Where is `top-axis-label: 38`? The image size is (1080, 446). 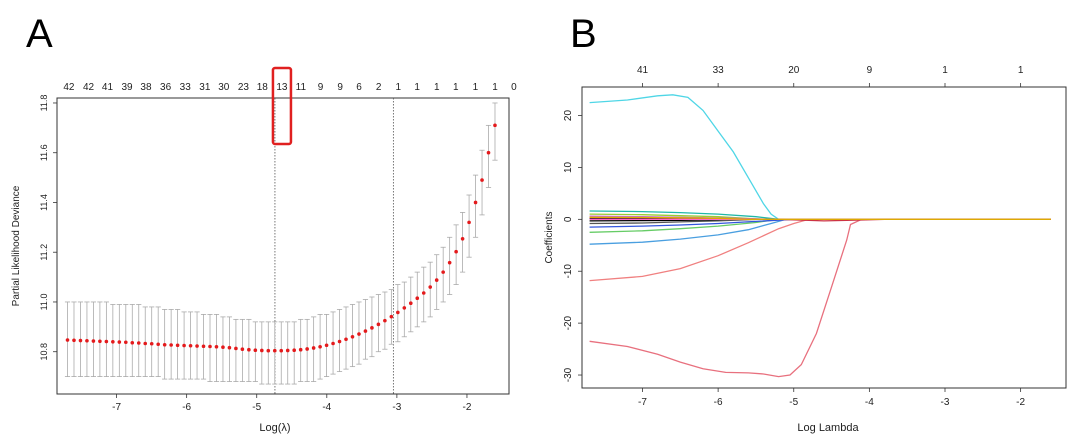
top-axis-label: 38 is located at coordinates (146, 87).